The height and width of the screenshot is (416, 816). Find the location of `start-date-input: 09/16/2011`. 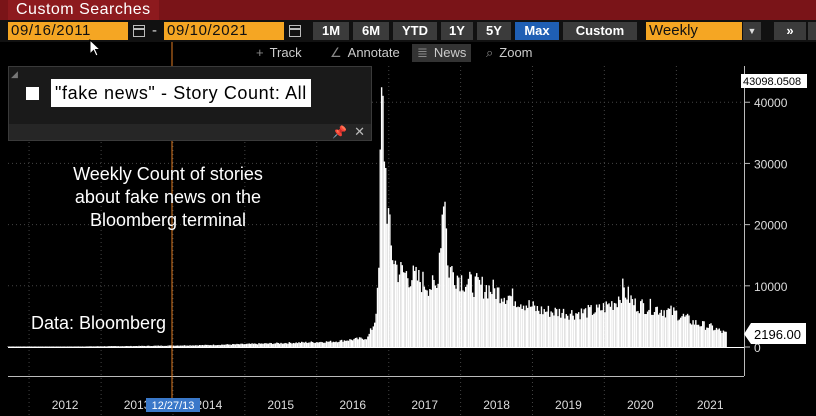

start-date-input: 09/16/2011 is located at coordinates (68, 31).